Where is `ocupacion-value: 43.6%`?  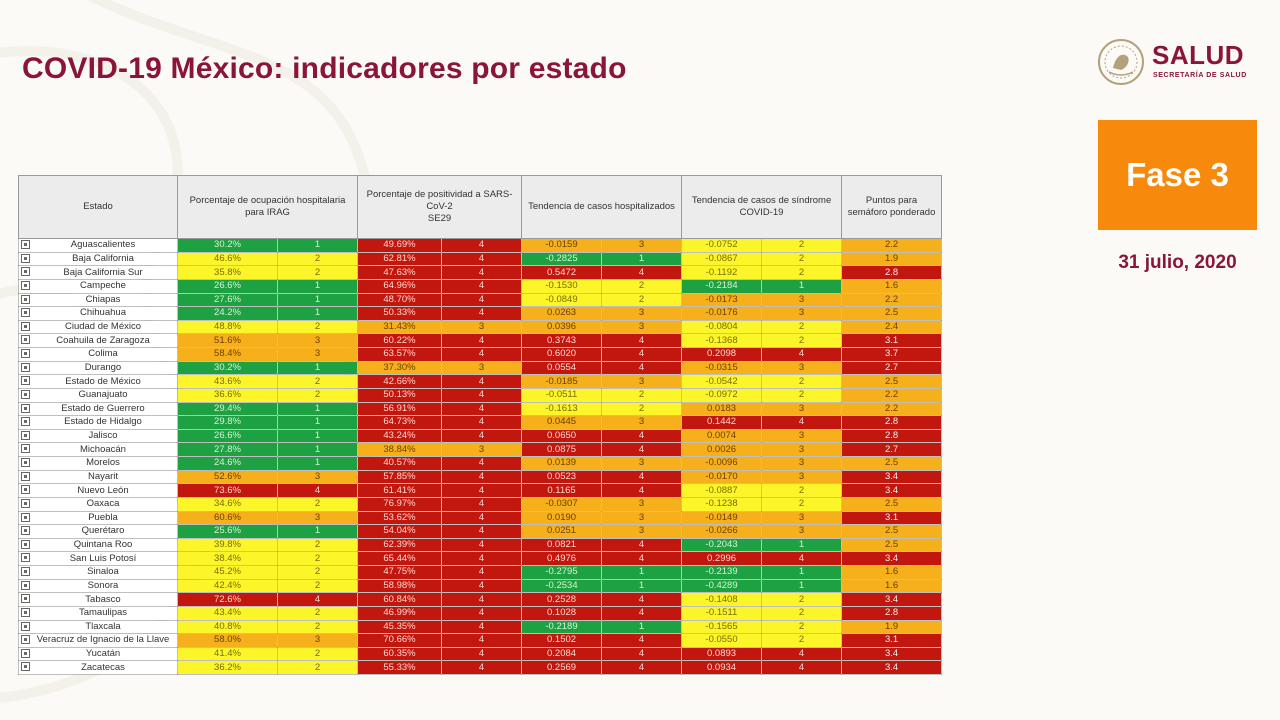 ocupacion-value: 43.6% is located at coordinates (227, 381).